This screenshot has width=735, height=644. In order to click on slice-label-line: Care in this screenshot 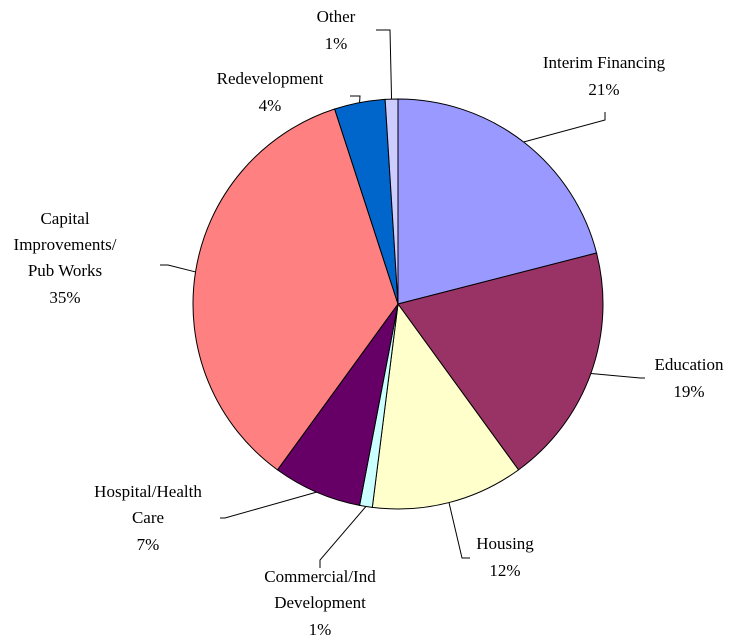, I will do `click(148, 517)`.